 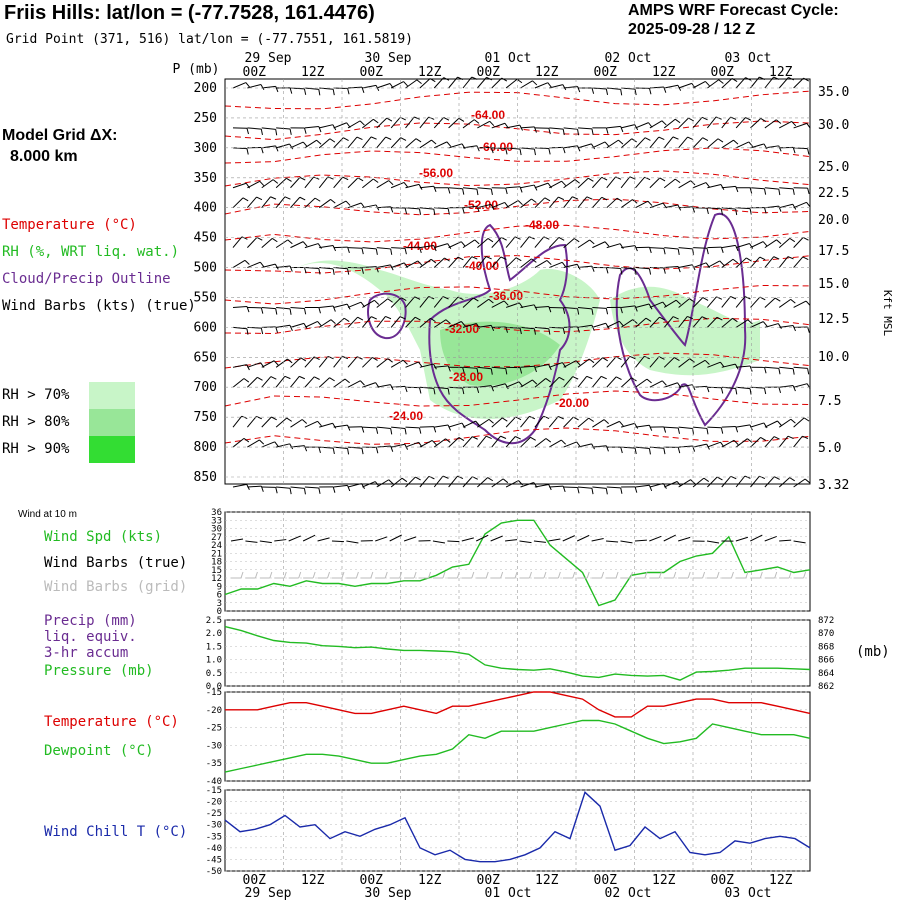 What do you see at coordinates (681, 319) in the screenshot?
I see `cloud-outline` at bounding box center [681, 319].